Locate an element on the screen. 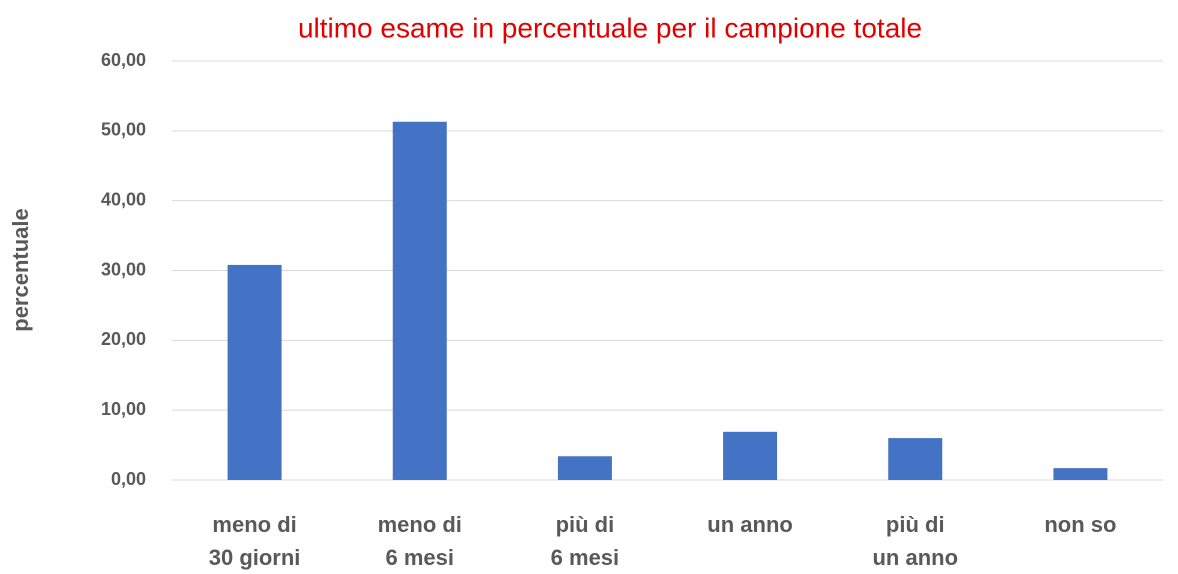 The width and height of the screenshot is (1178, 574). x-tick-label: un anno is located at coordinates (750, 524).